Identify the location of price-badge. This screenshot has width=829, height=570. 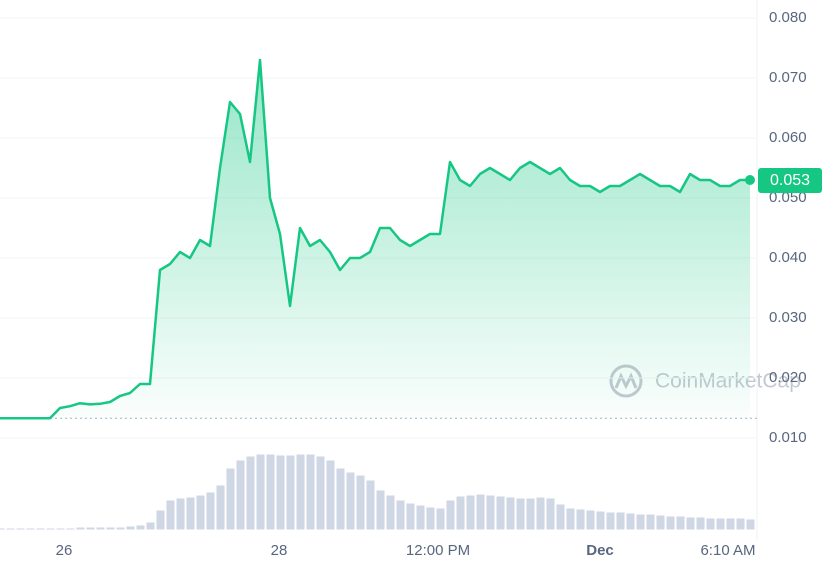
(790, 180).